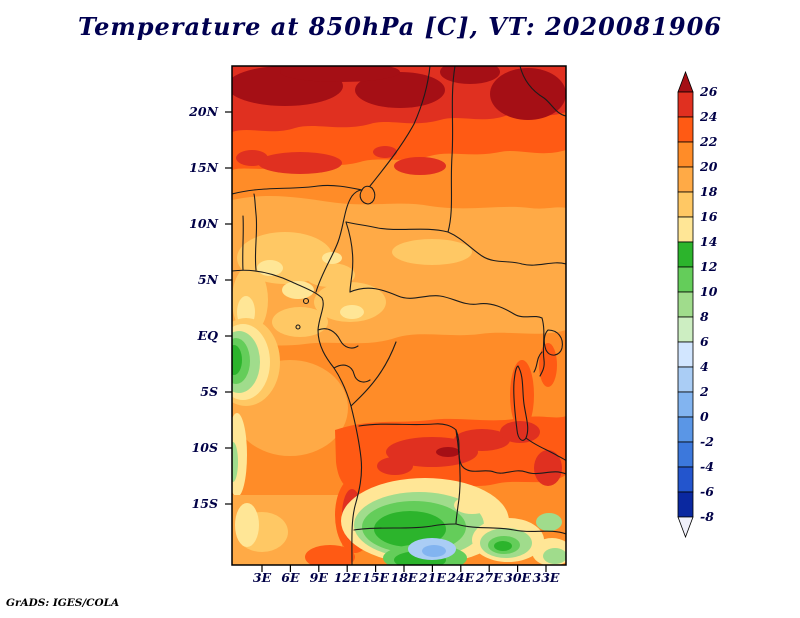 This screenshot has width=800, height=618. What do you see at coordinates (367, 195) in the screenshot?
I see `lake-chad` at bounding box center [367, 195].